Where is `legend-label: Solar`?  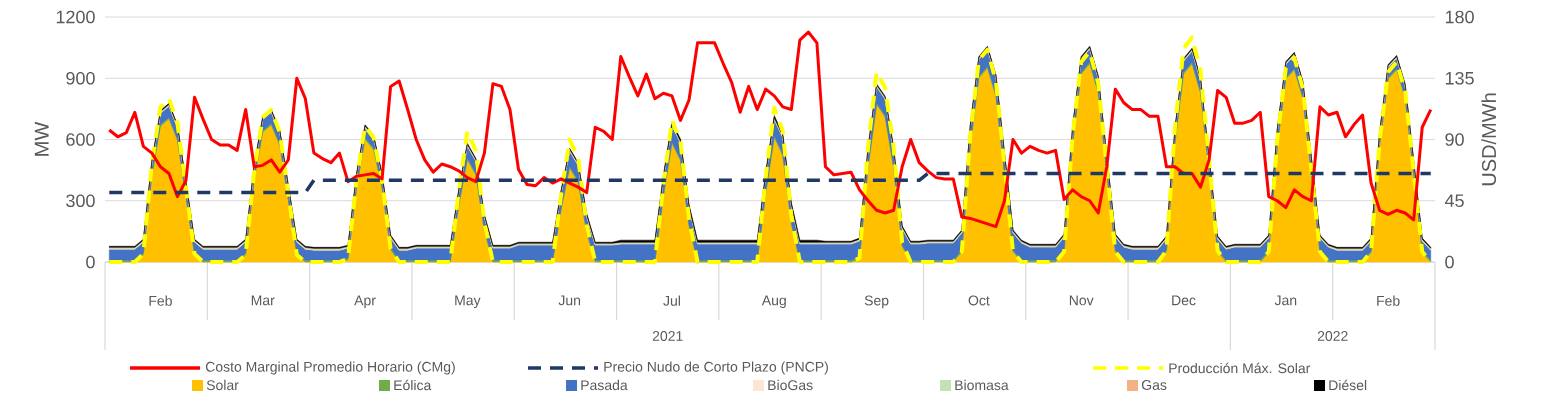
legend-label: Solar is located at coordinates (222, 385).